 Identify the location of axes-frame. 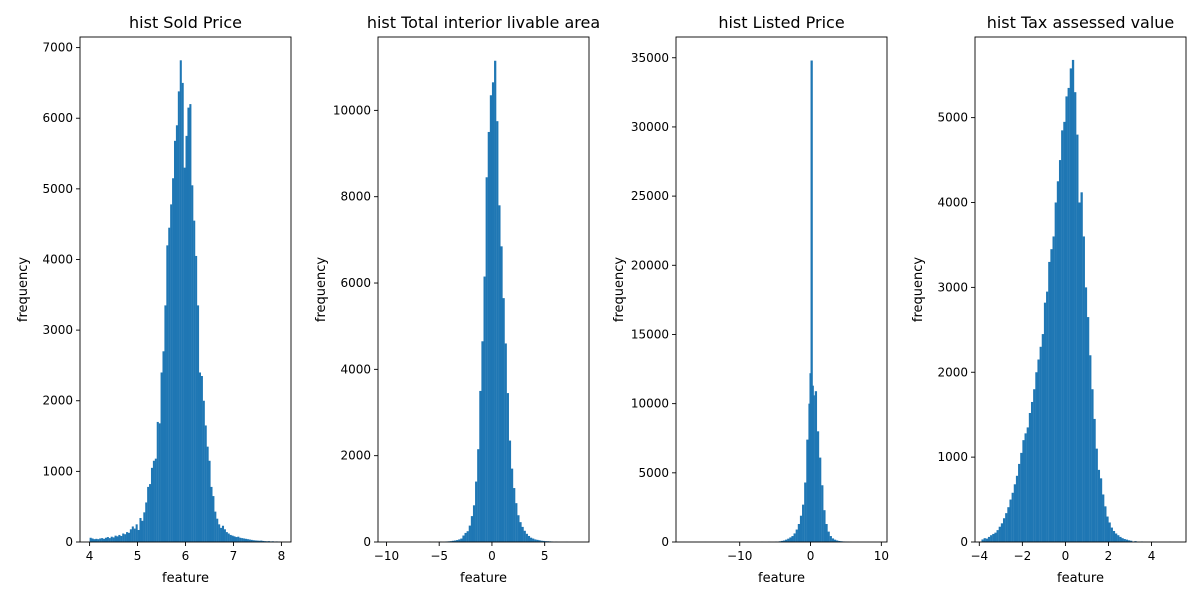
(1080, 289).